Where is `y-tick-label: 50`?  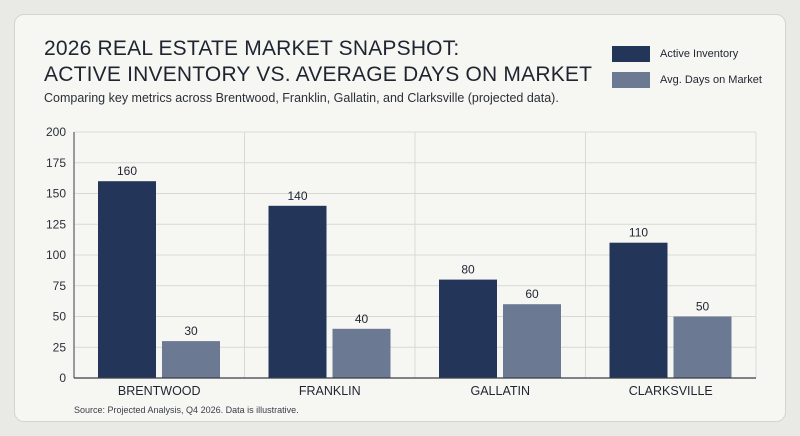
y-tick-label: 50 is located at coordinates (60, 317).